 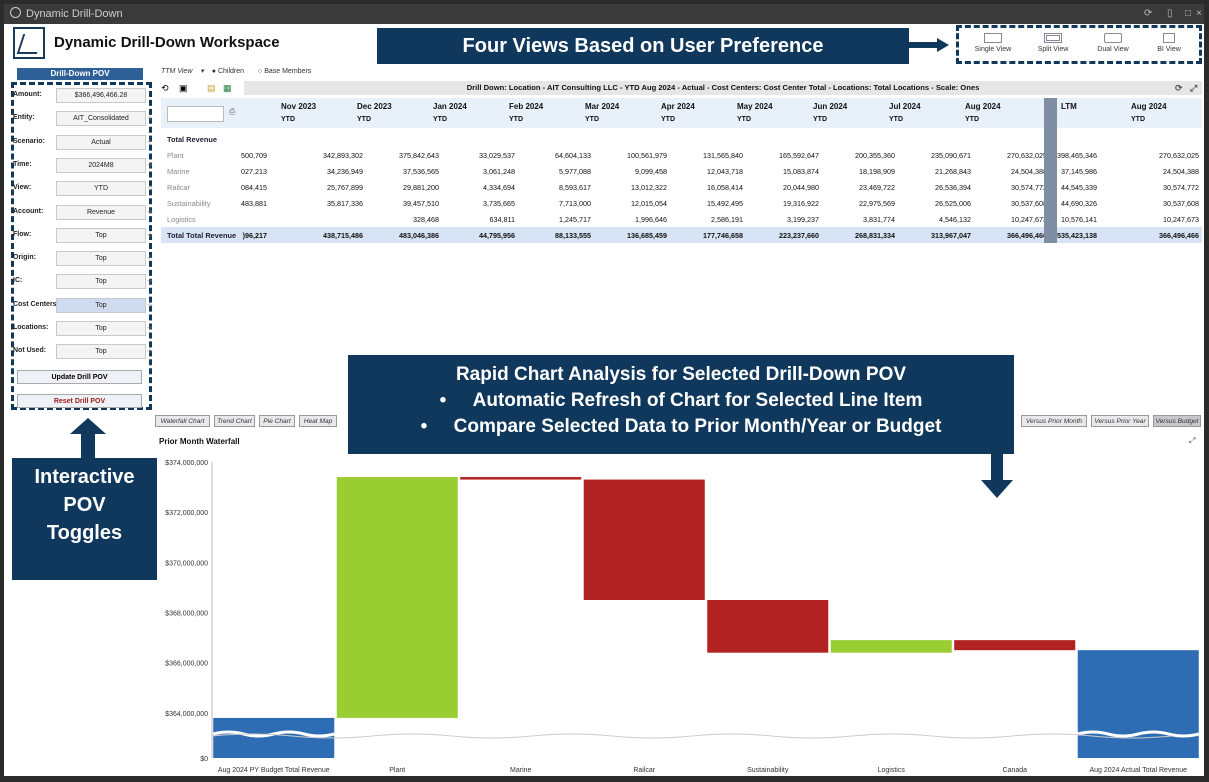 I want to click on table-cell: 26,525,006, so click(x=953, y=203).